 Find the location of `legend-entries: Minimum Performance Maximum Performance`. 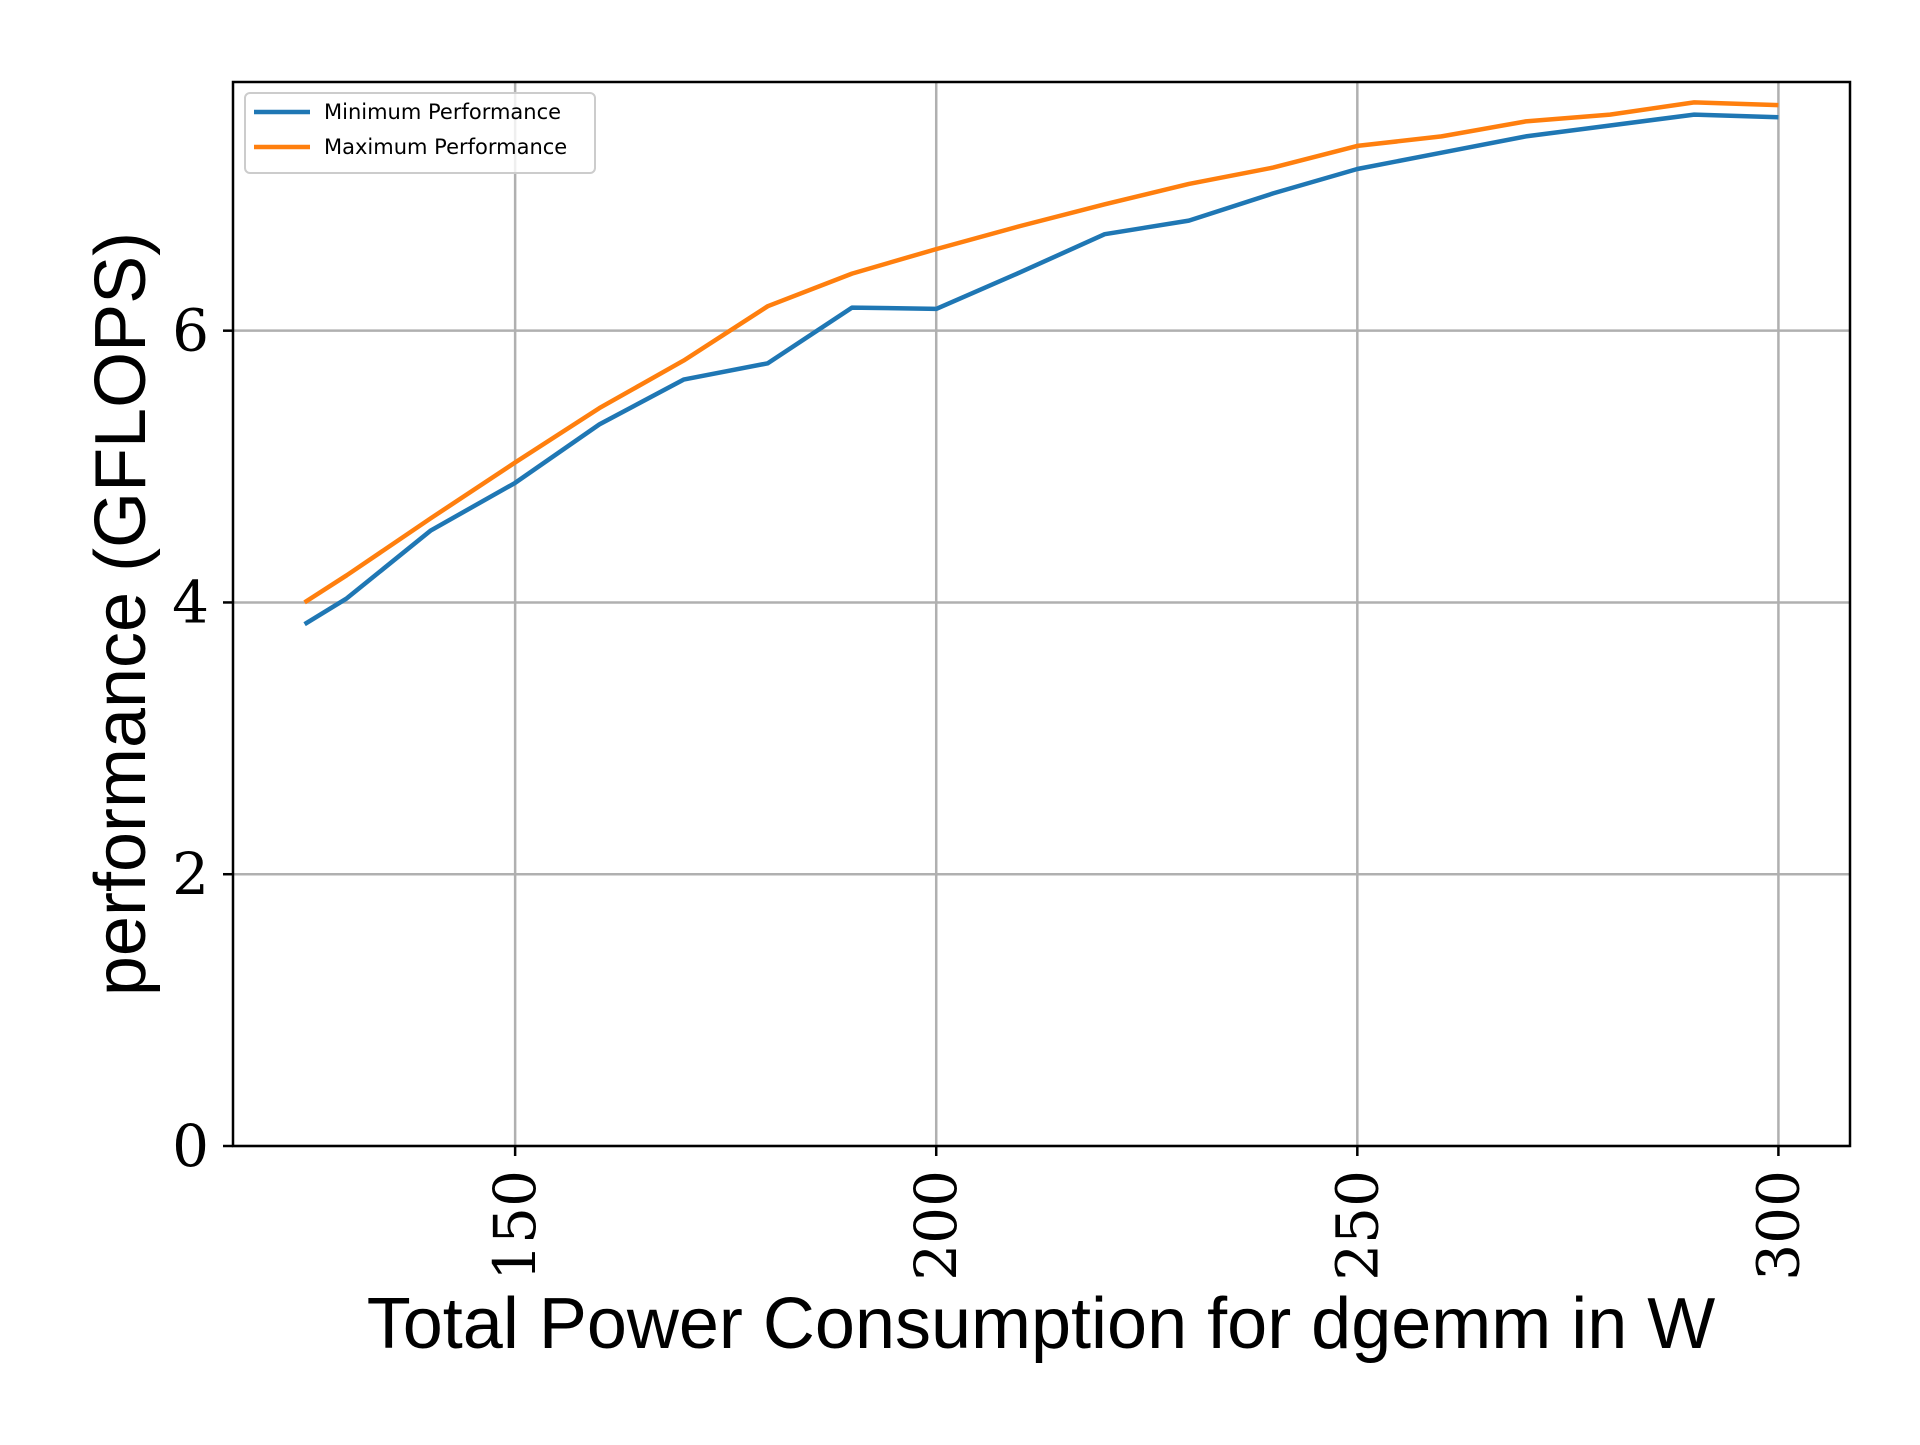

legend-entries: Minimum Performance Maximum Performance is located at coordinates (410, 129).